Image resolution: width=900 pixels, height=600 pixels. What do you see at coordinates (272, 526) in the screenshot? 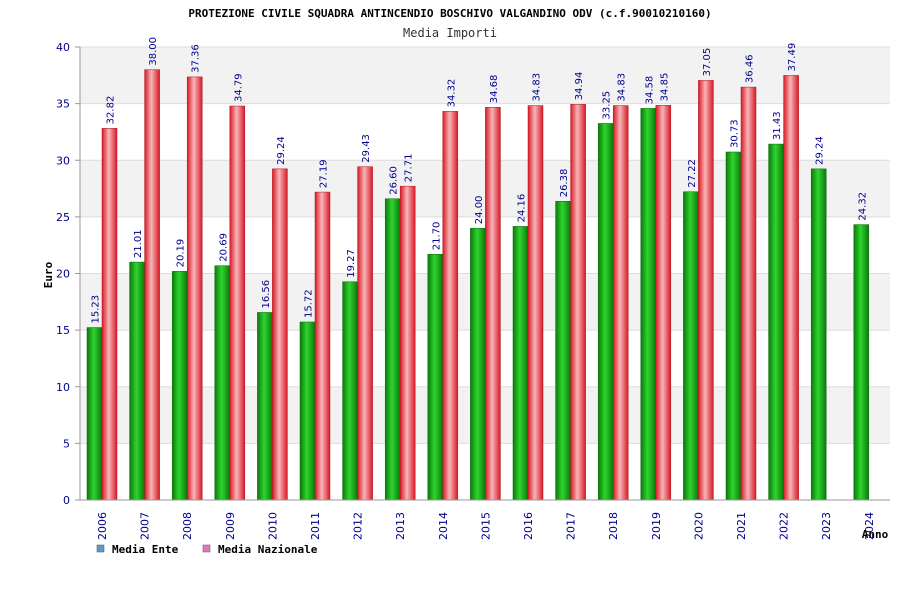
I see `x-tick-label: 2010` at bounding box center [272, 526].